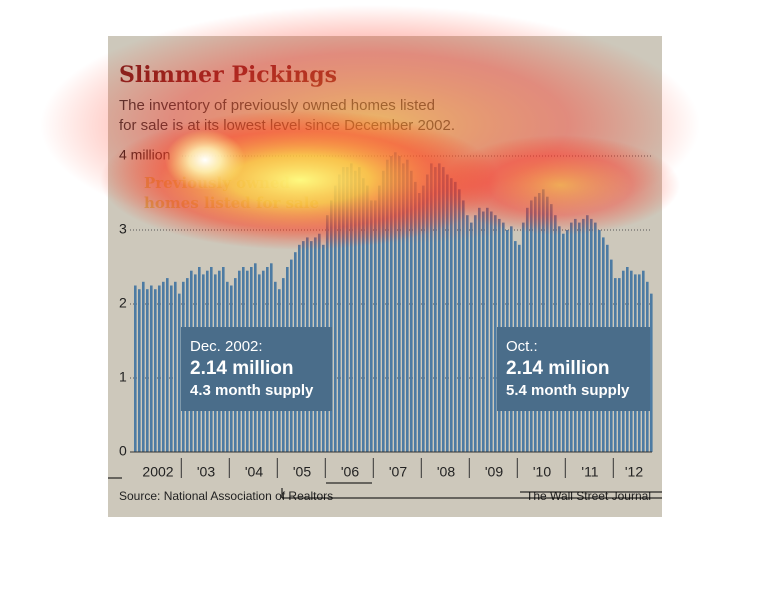  I want to click on chart-title: Slimmer Pickings, so click(228, 75).